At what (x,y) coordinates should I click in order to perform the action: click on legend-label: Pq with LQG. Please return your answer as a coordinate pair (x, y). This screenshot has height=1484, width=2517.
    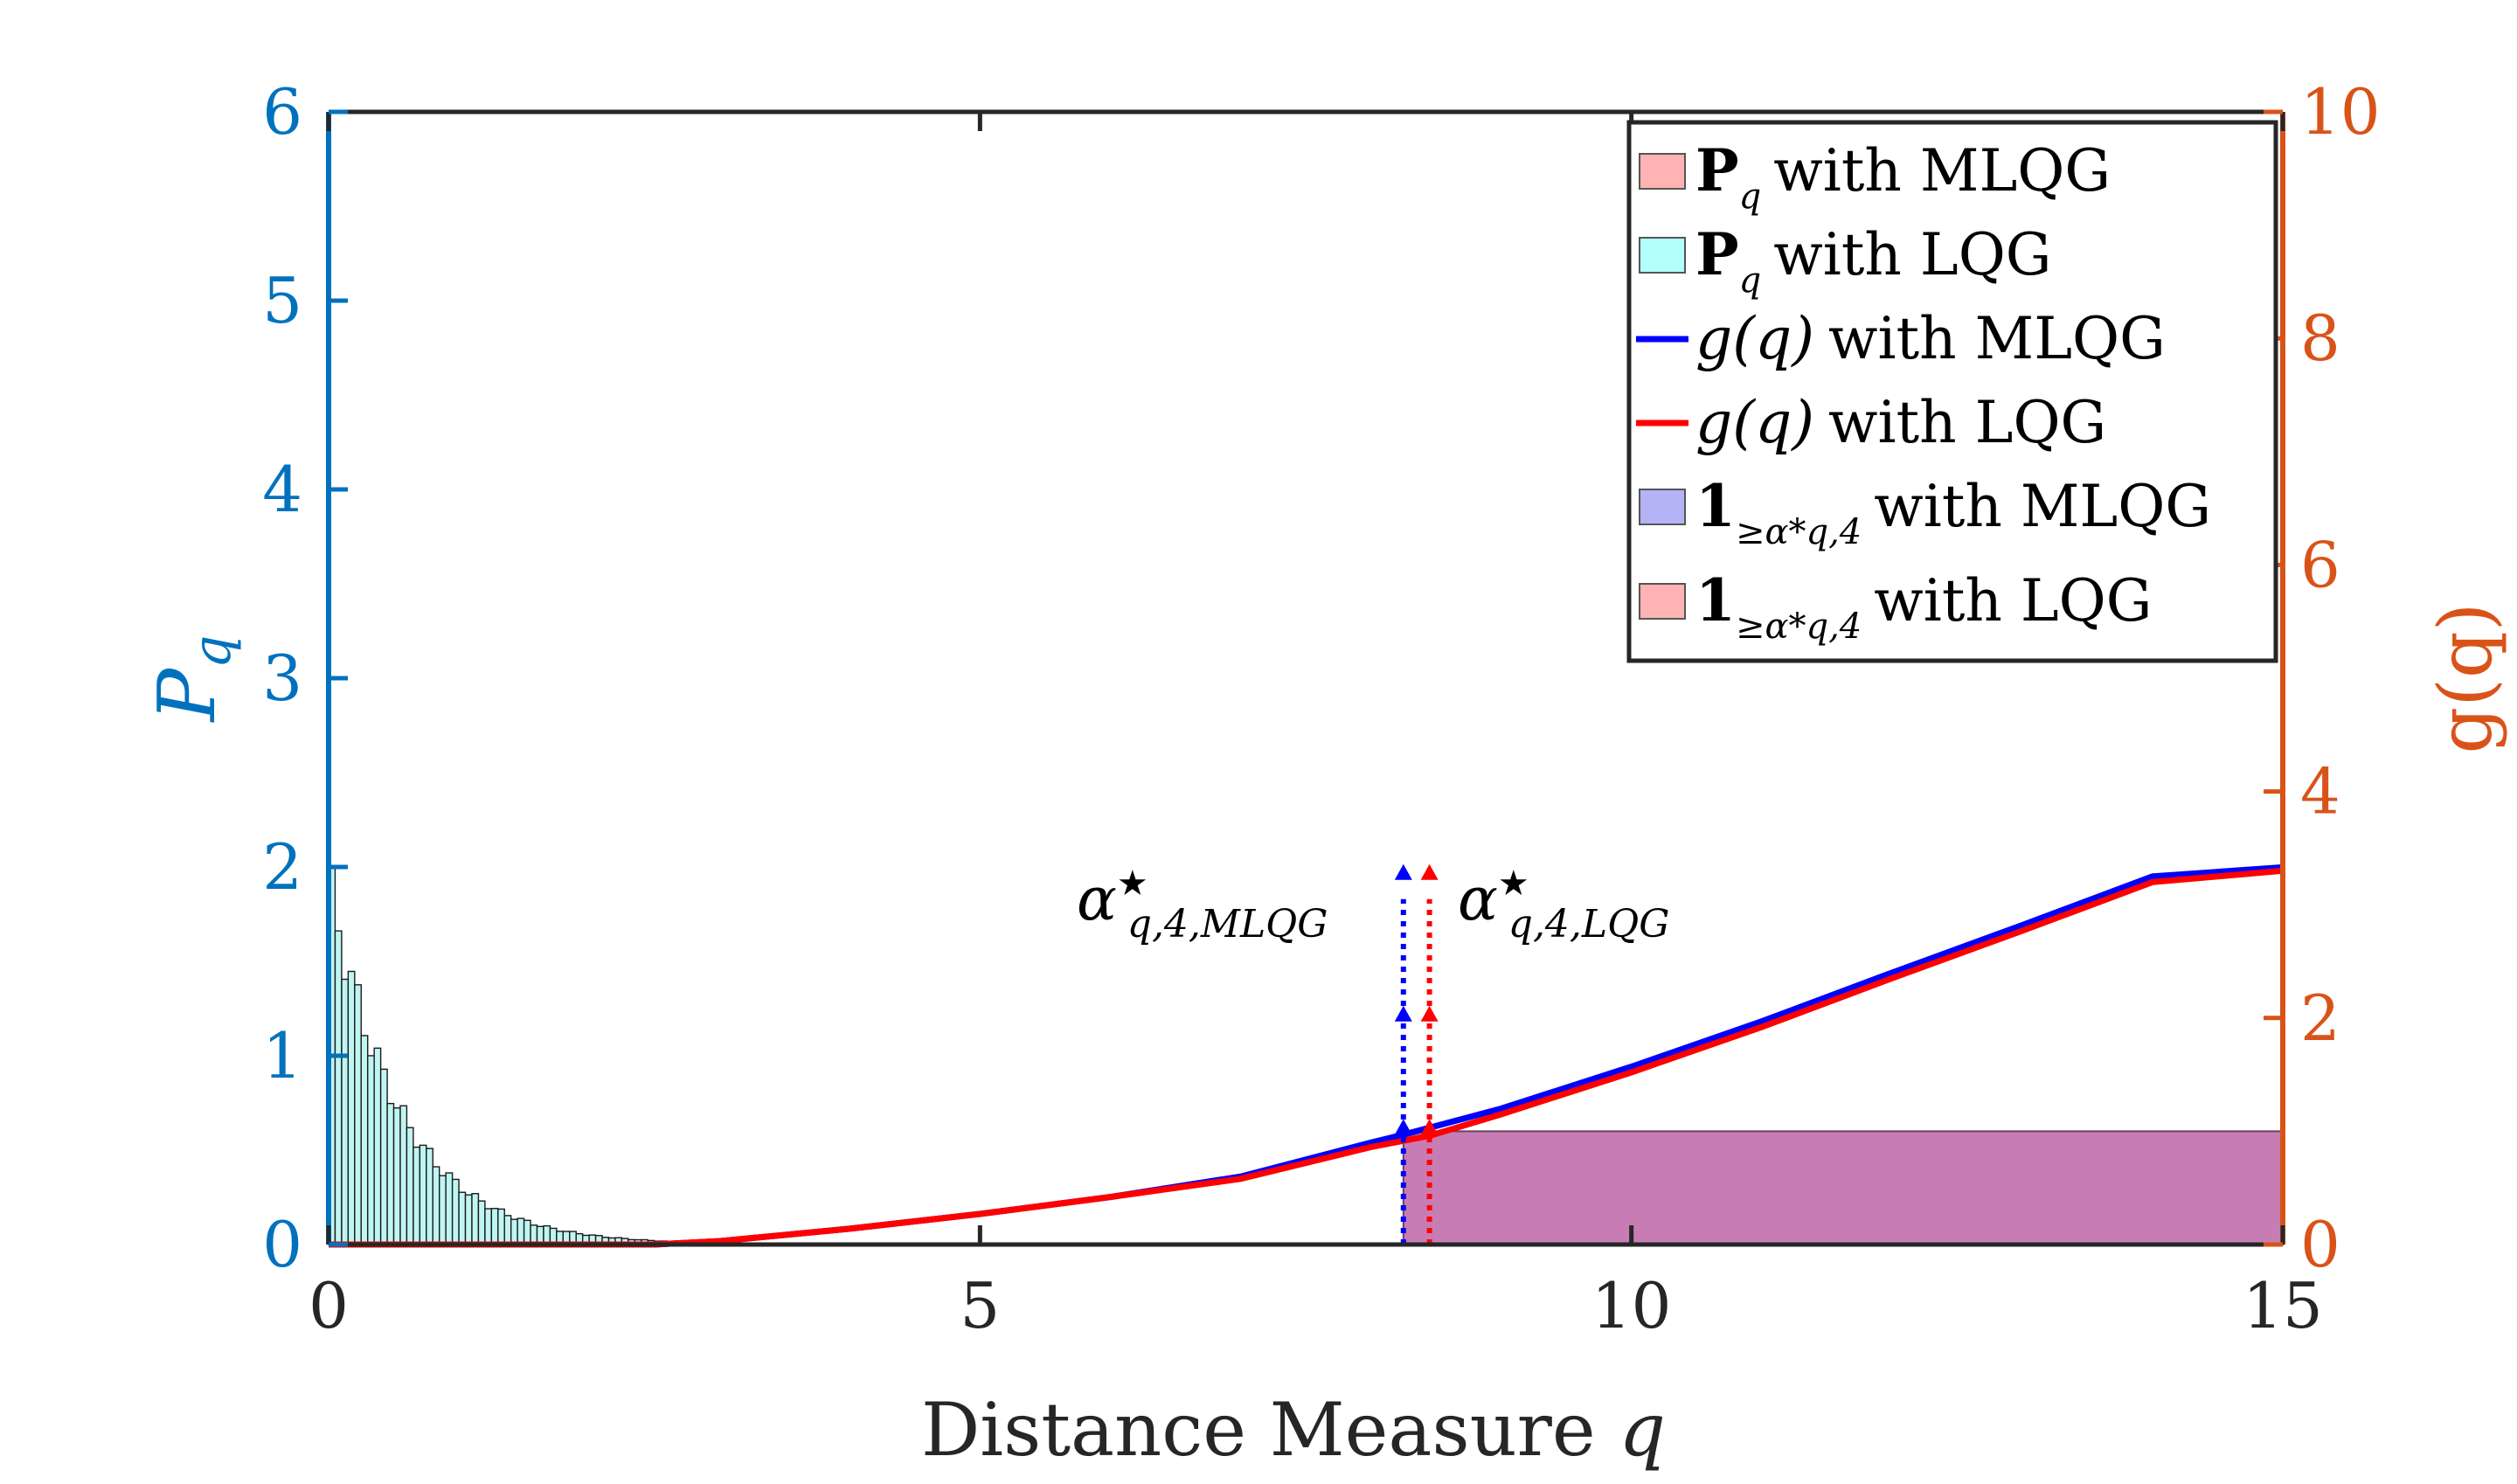
    Looking at the image, I should click on (1873, 260).